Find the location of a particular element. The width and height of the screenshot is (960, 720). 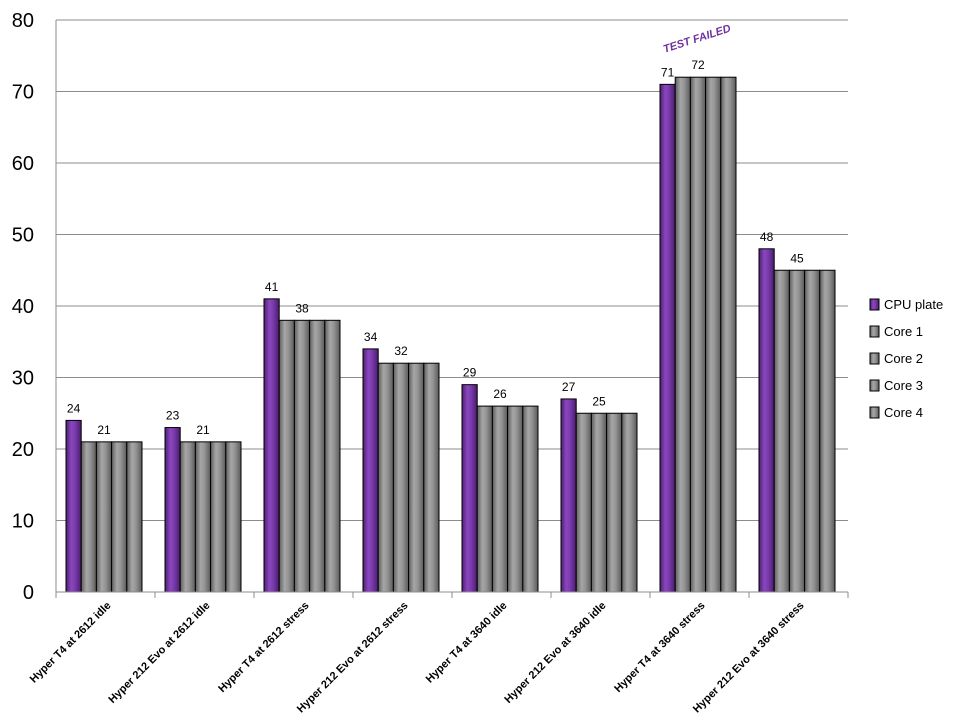

x-tick-label: Hyper 212 Evo at 2612 idle is located at coordinates (159, 653).